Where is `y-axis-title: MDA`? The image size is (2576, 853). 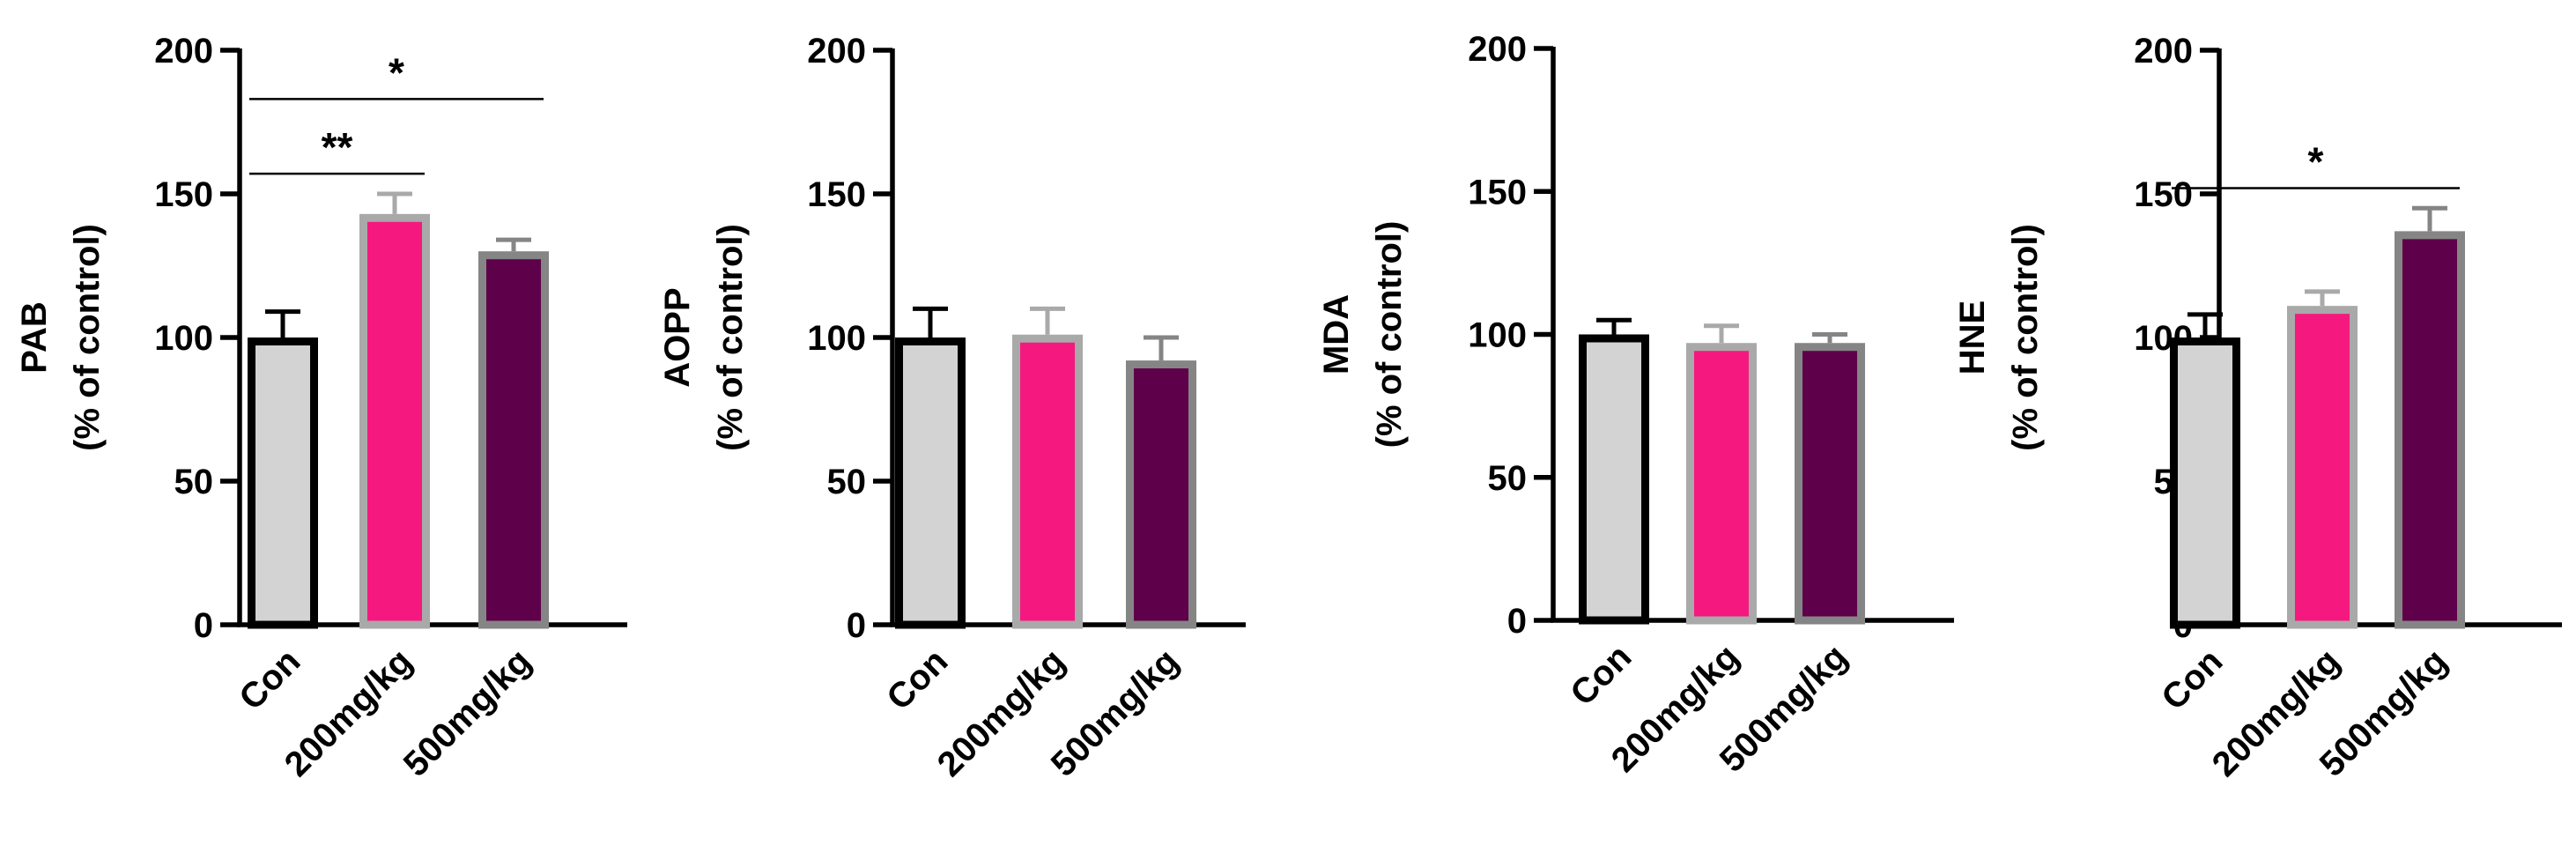
y-axis-title: MDA is located at coordinates (1337, 335).